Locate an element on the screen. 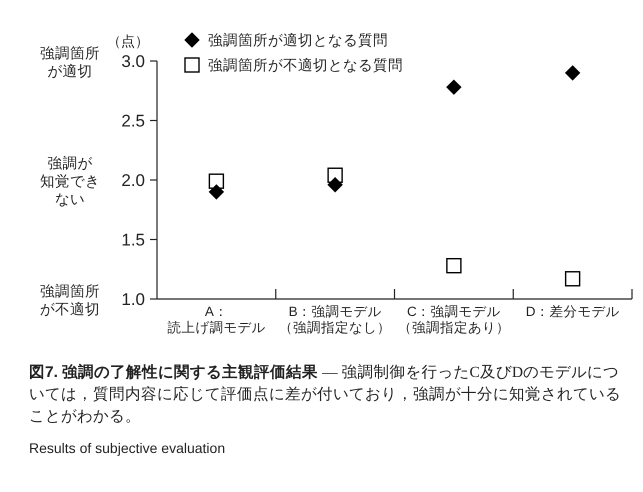  x-tick-label: D：差分モデル is located at coordinates (572, 312).